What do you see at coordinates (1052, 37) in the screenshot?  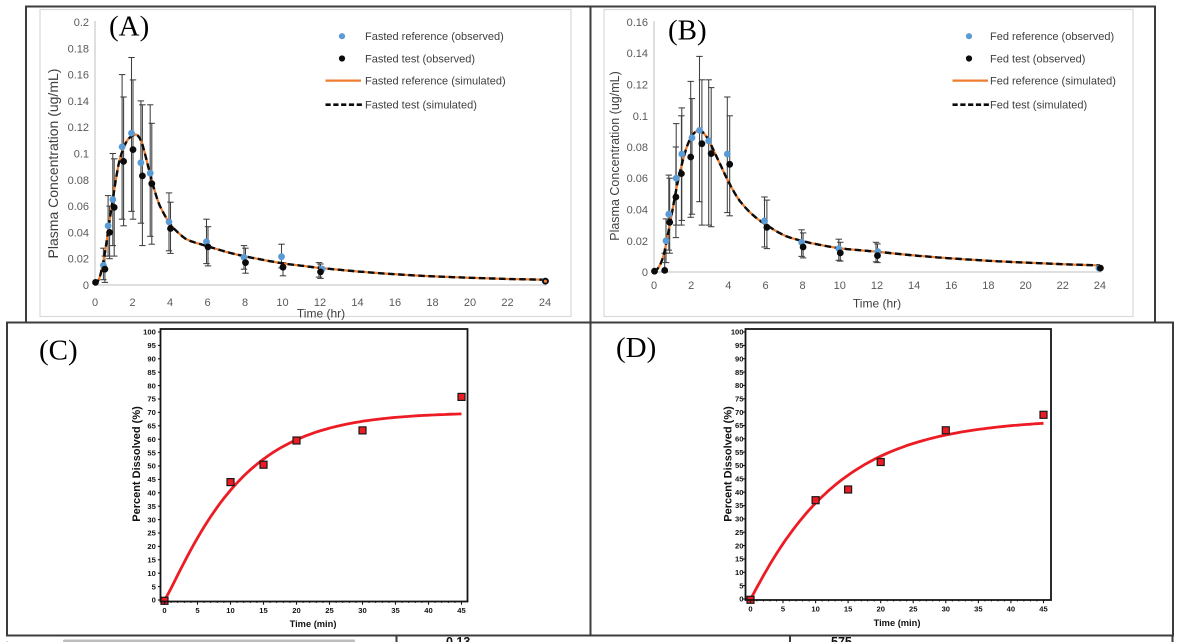 I see `svg-text: Fed reference (observed)` at bounding box center [1052, 37].